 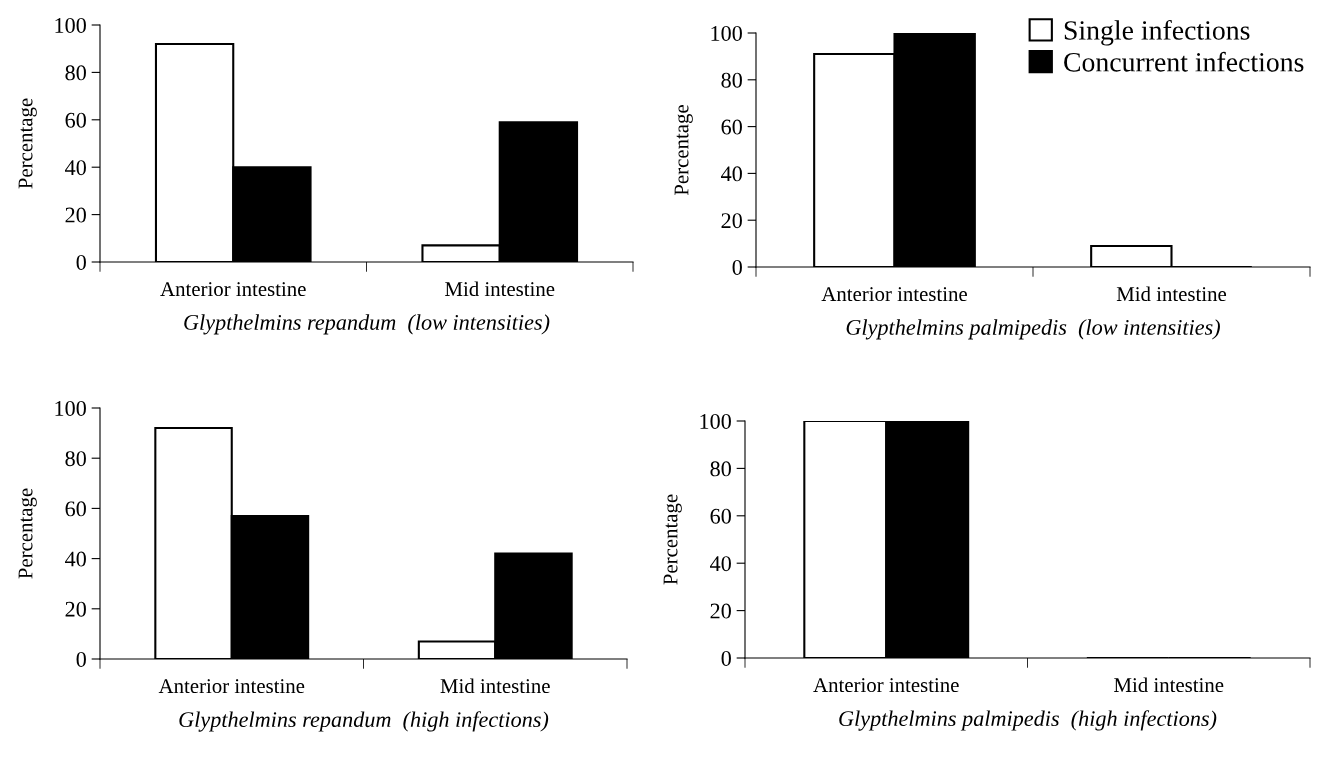 I want to click on x-axis-title: Glypthelmins repandum (high infections), so click(x=364, y=721).